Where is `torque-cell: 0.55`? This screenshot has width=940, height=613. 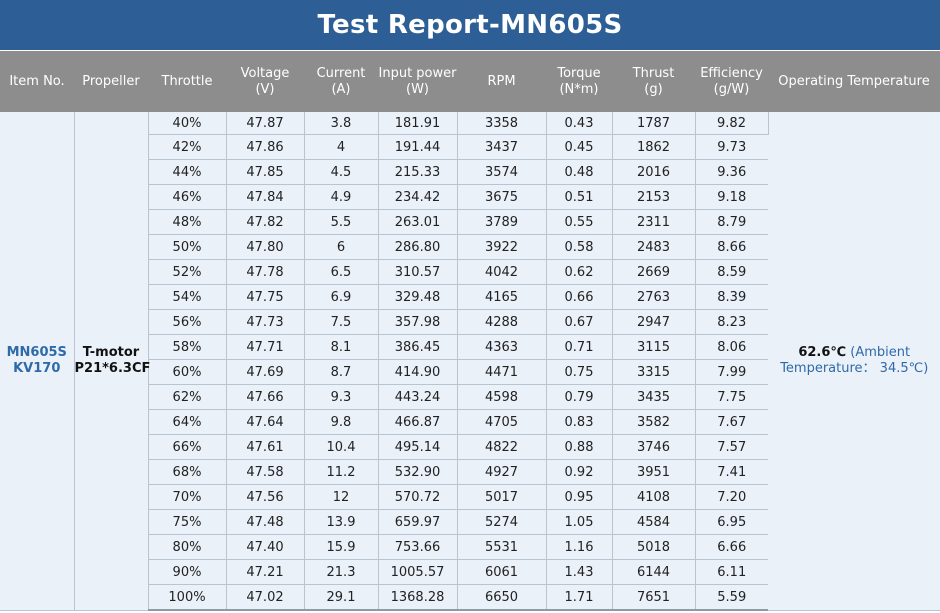
torque-cell: 0.55 is located at coordinates (579, 222).